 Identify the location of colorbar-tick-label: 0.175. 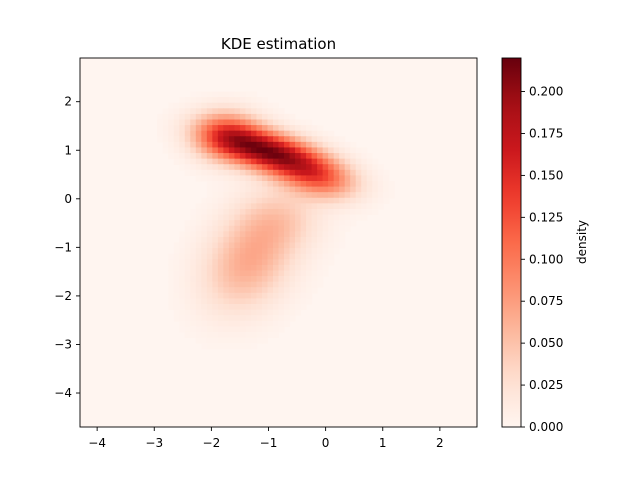
(546, 133).